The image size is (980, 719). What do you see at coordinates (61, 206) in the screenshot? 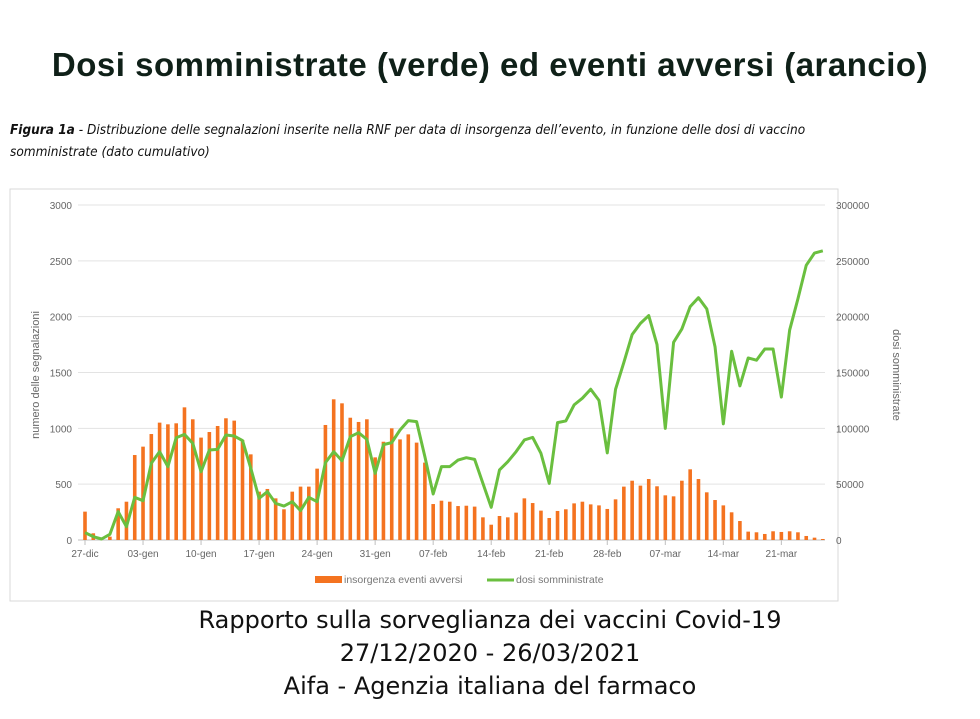
I see `y-tick-label: 3000` at bounding box center [61, 206].